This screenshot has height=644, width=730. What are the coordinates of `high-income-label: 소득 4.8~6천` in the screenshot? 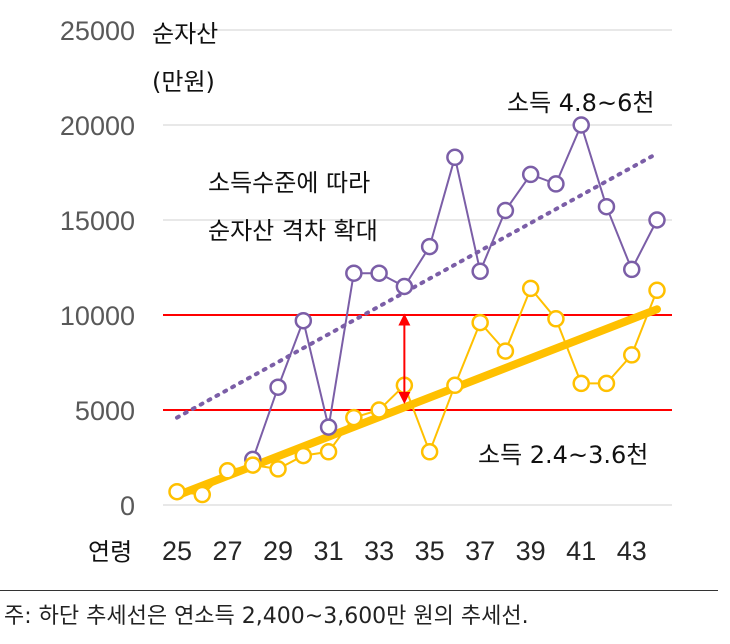 It's located at (580, 103).